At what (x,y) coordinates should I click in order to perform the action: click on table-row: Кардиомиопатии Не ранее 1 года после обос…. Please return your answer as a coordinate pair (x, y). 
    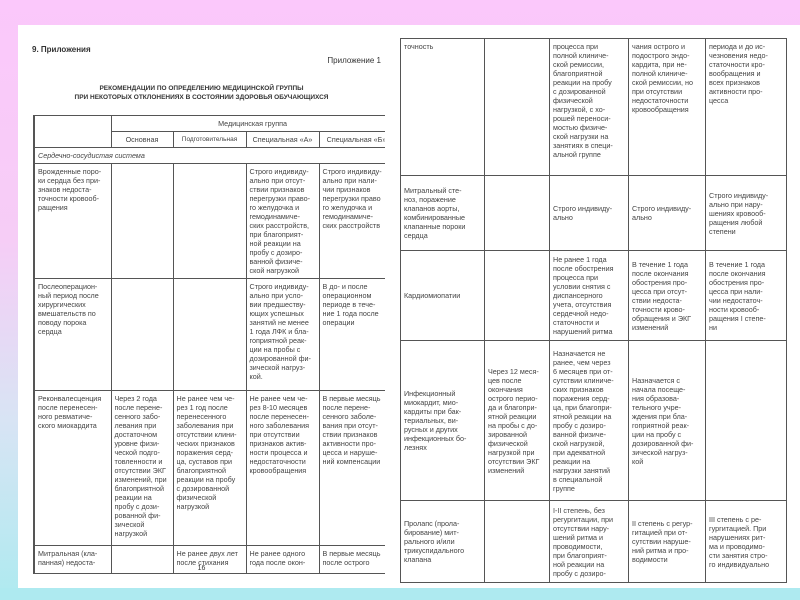
    Looking at the image, I should click on (593, 295).